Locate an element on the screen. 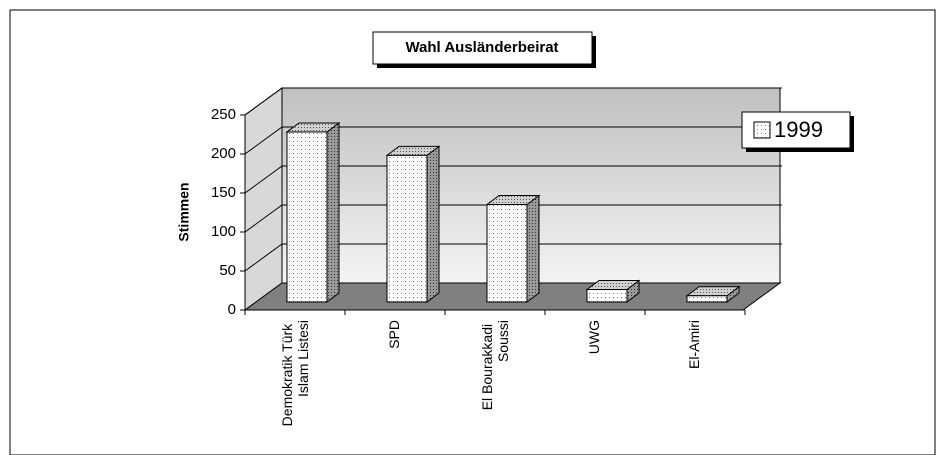 The image size is (946, 455). x-tick-label: El Bourakkadi Soussi is located at coordinates (495, 365).